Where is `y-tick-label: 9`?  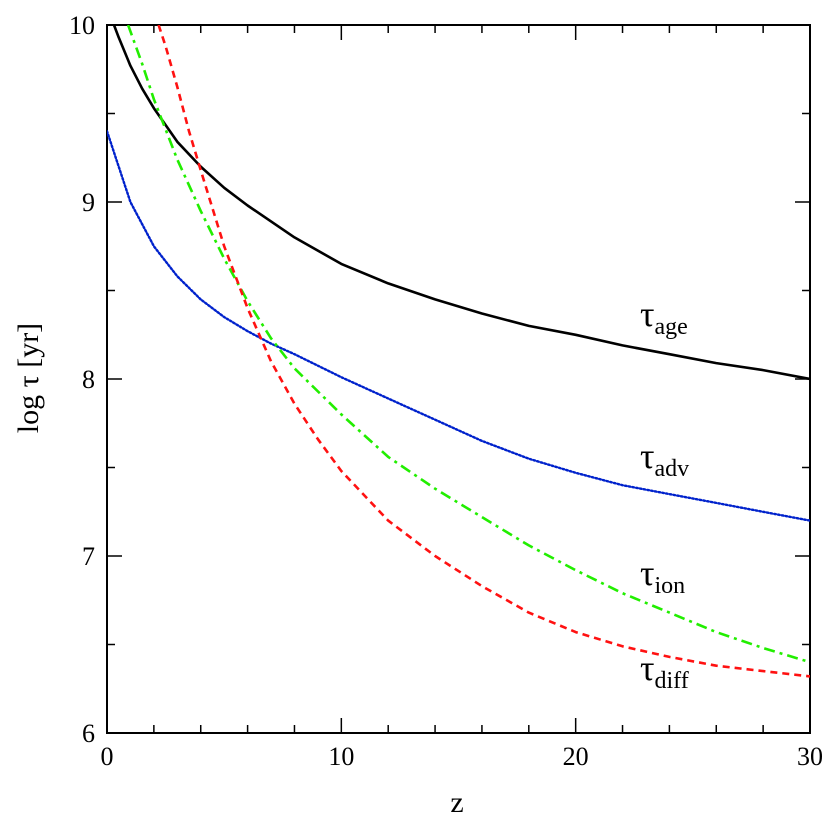
y-tick-label: 9 is located at coordinates (88, 202).